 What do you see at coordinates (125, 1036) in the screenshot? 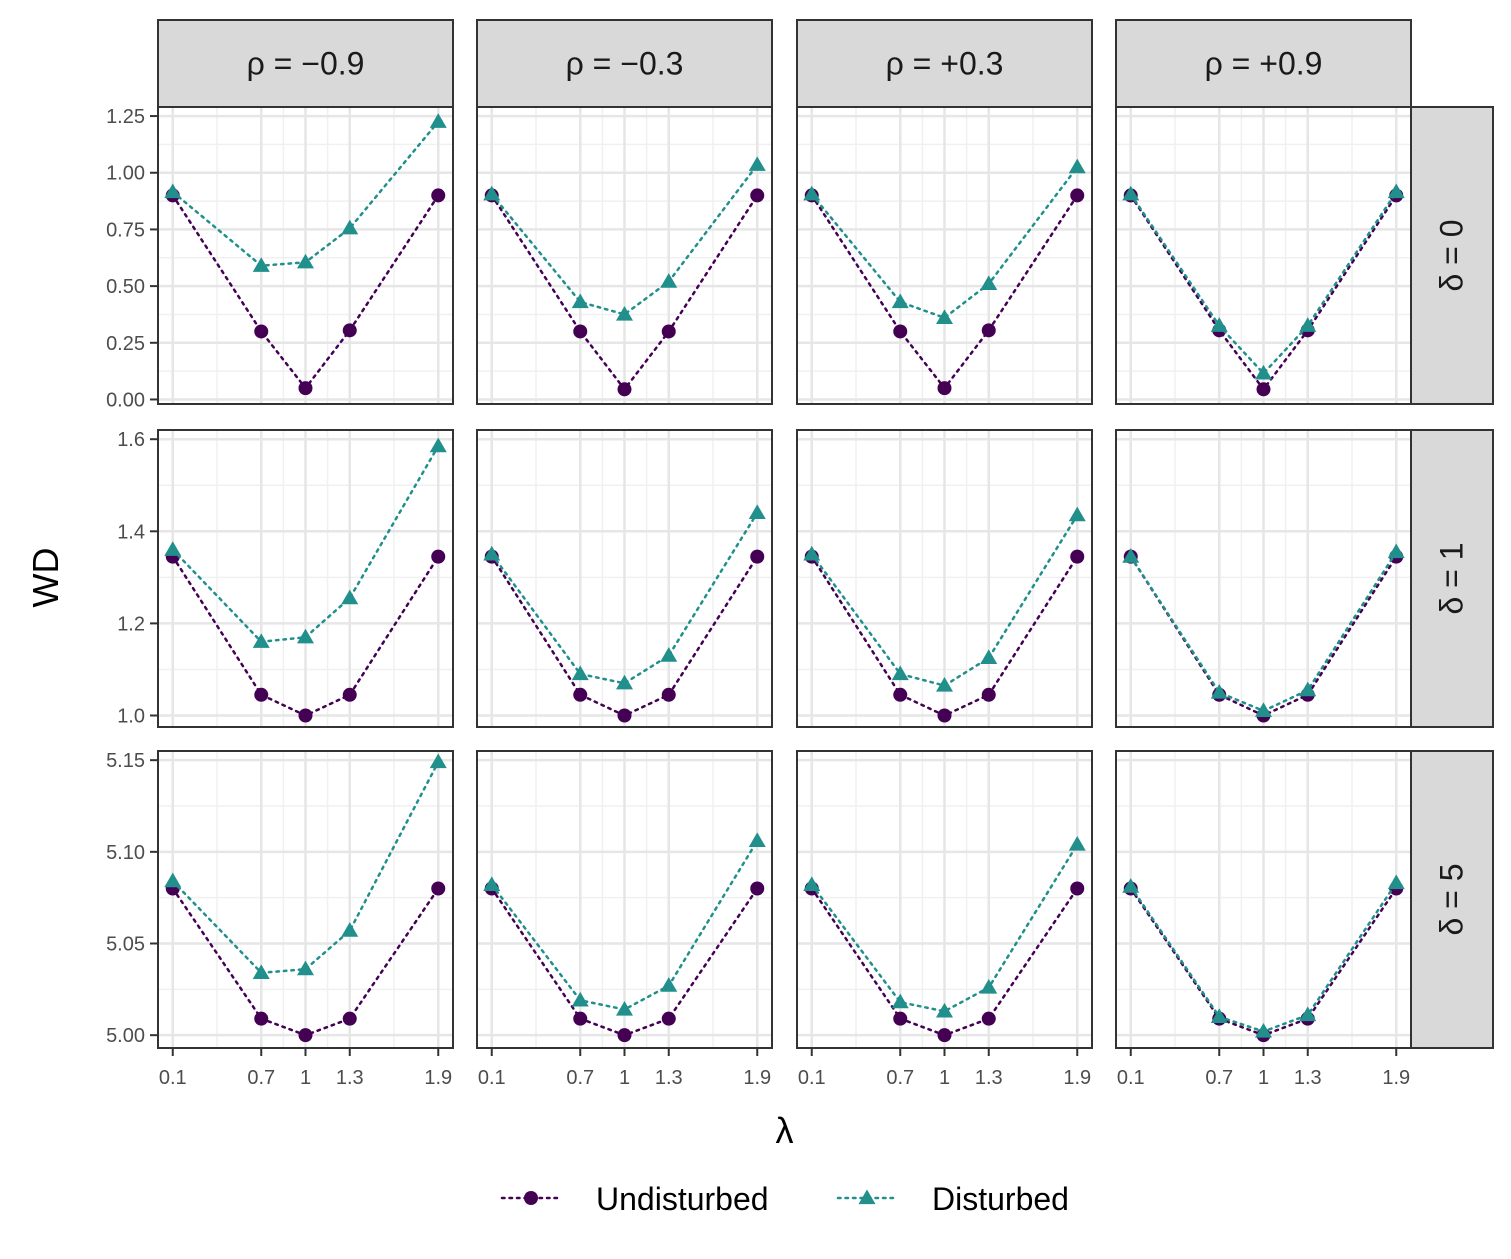
I see `y-tick-label: 5.00` at bounding box center [125, 1036].